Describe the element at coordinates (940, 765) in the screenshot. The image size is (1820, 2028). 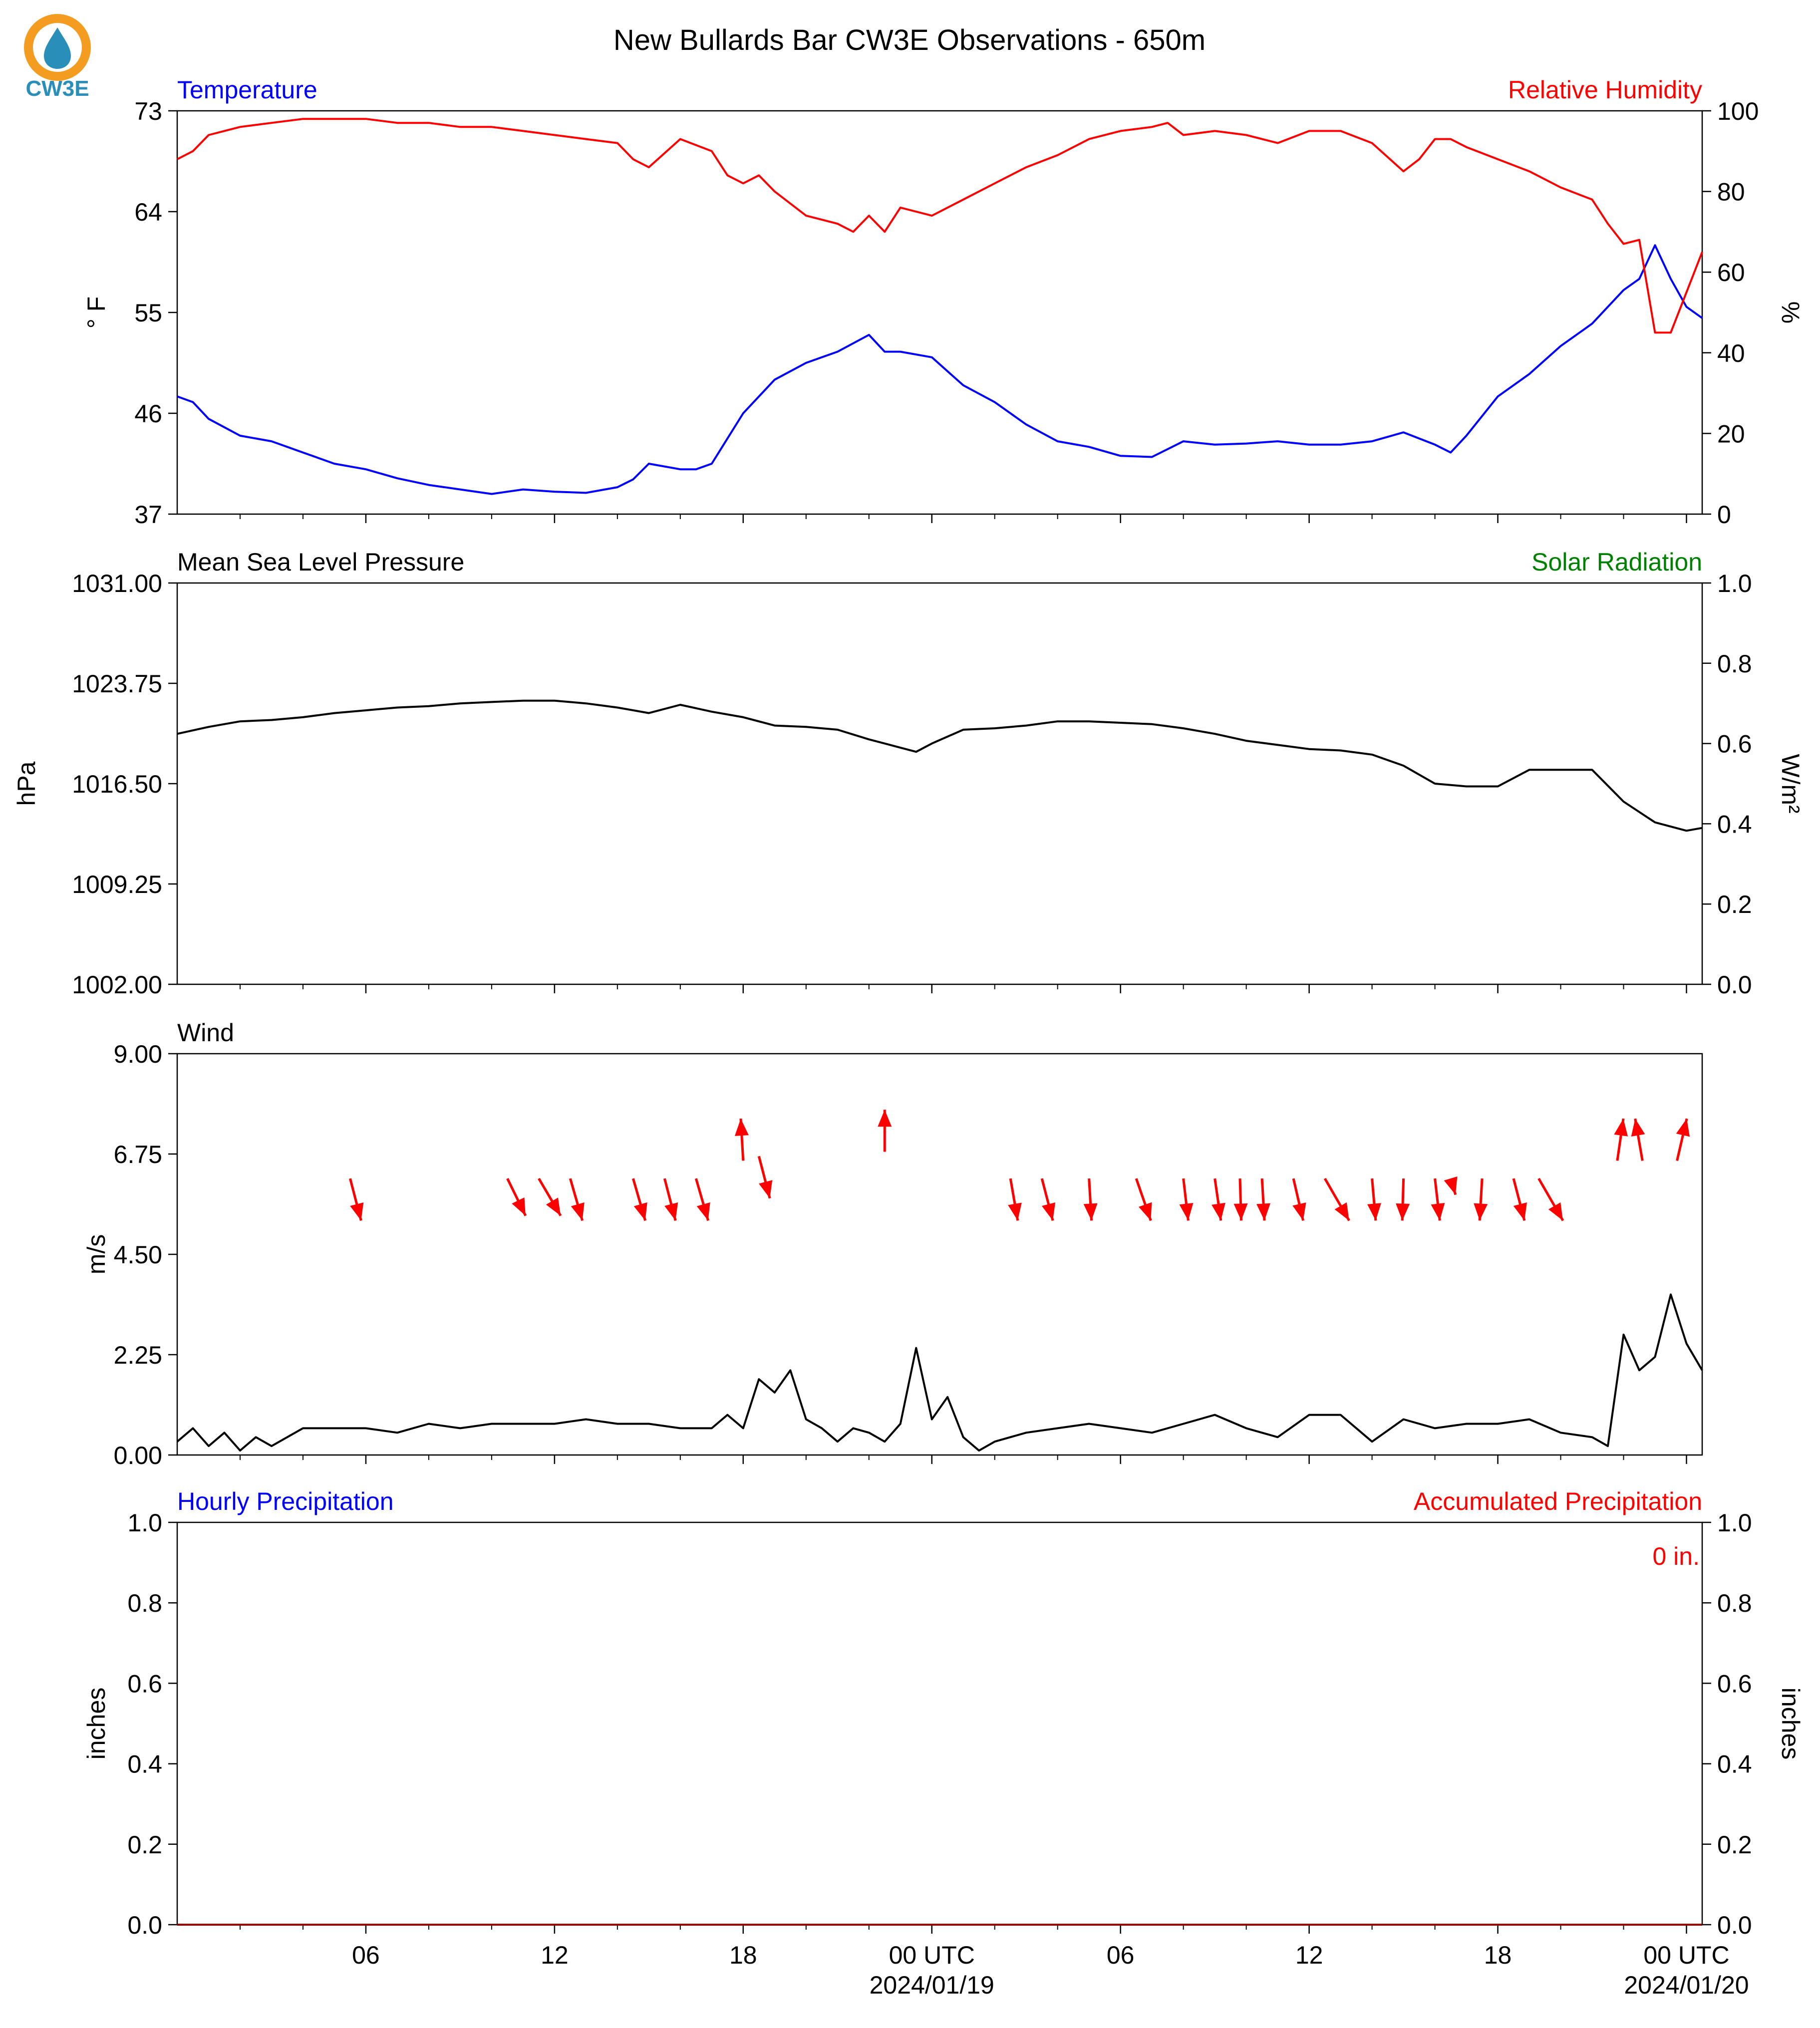
I see `series-line-mean-sea-level-pressure` at that location.